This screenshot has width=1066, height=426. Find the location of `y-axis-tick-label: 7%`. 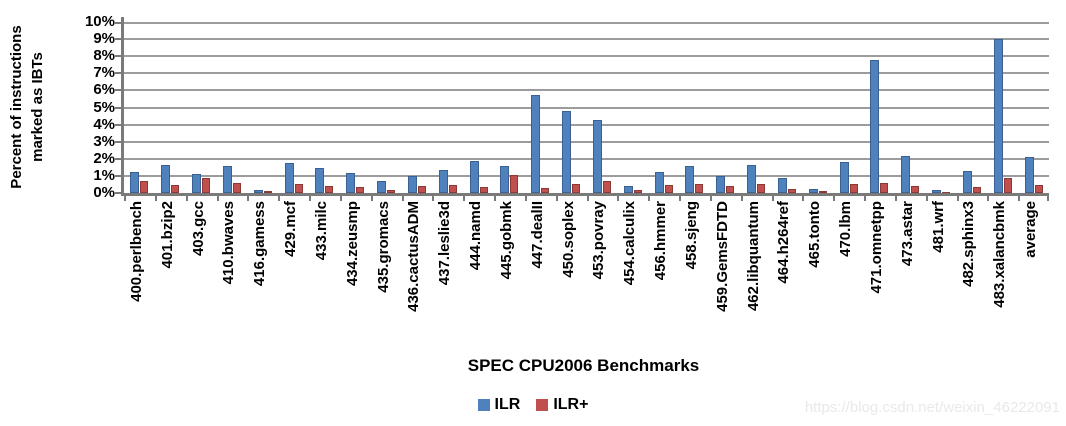

y-axis-tick-label: 7% is located at coordinates (104, 73).